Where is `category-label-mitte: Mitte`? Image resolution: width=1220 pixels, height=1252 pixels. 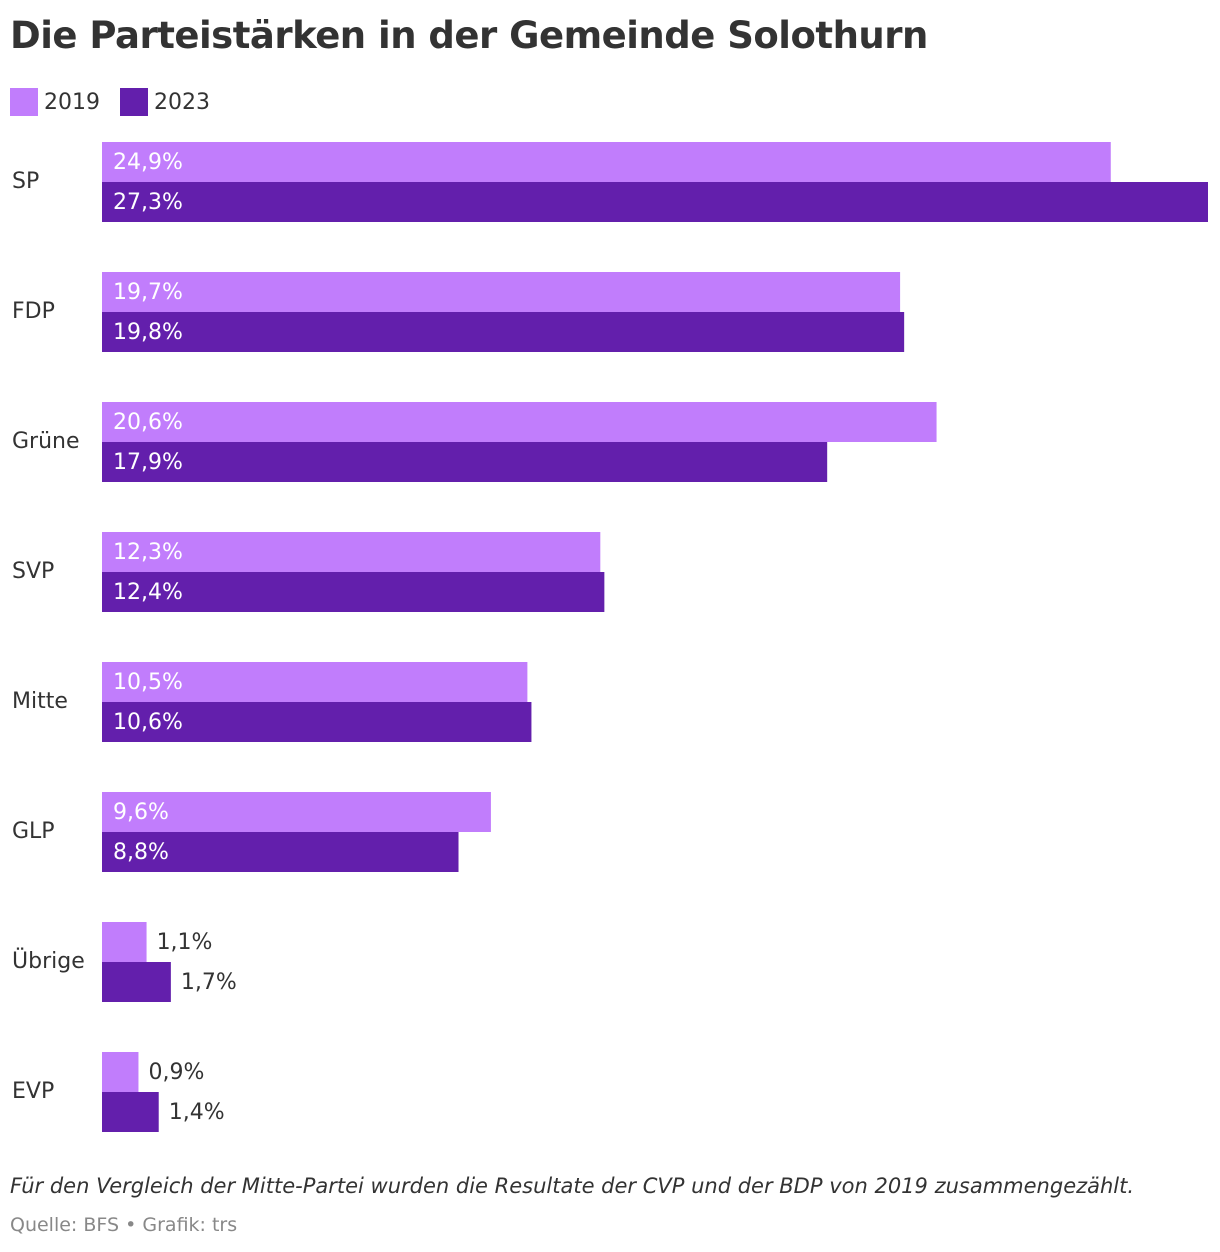
category-label-mitte: Mitte is located at coordinates (40, 701).